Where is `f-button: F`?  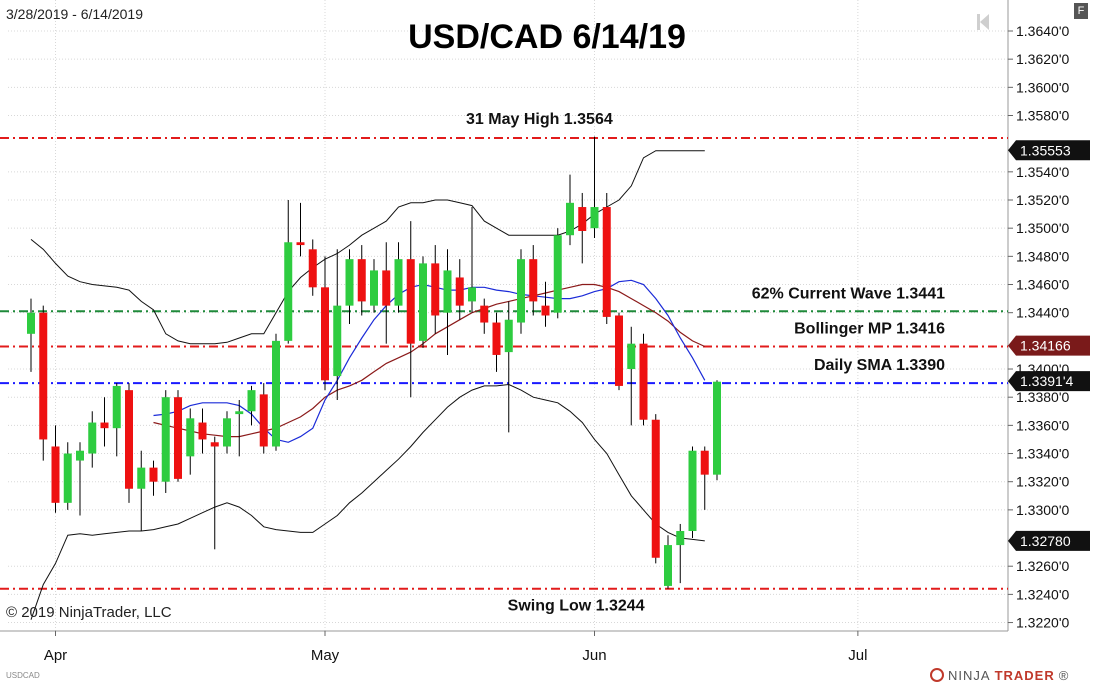
f-button: F is located at coordinates (1081, 11).